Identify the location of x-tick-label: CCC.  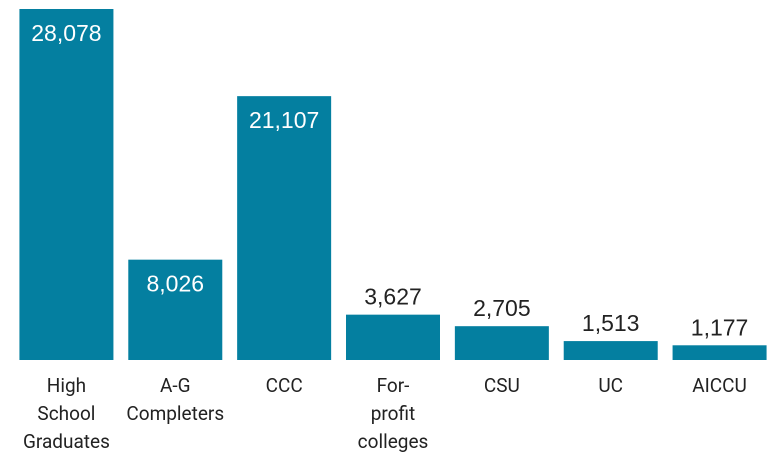
(284, 385).